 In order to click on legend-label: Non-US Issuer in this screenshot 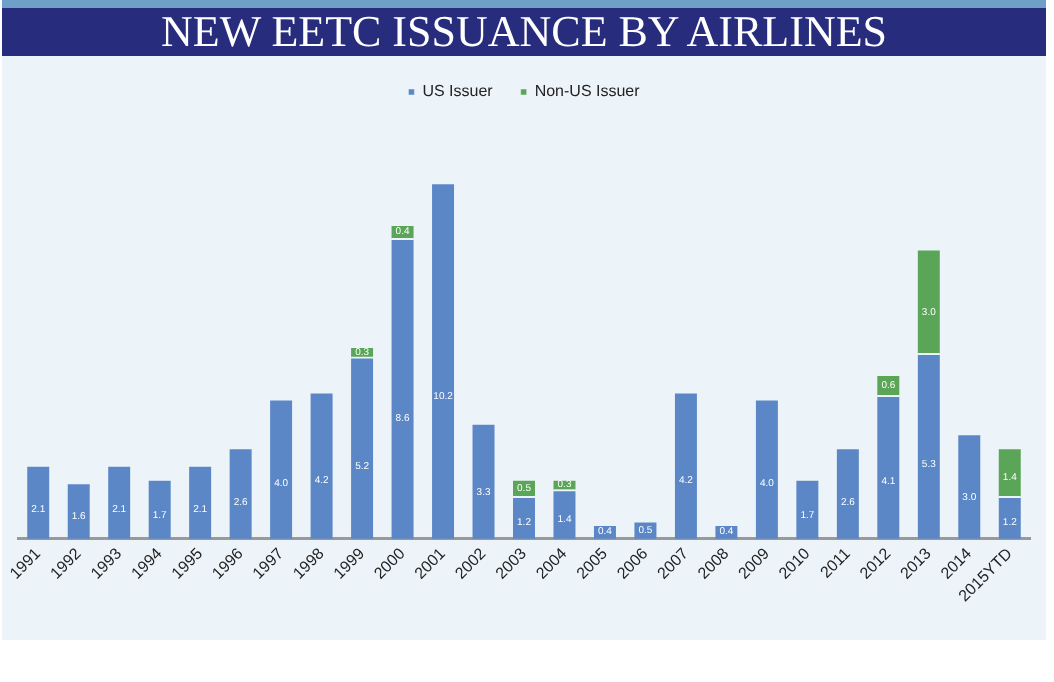, I will do `click(587, 91)`.